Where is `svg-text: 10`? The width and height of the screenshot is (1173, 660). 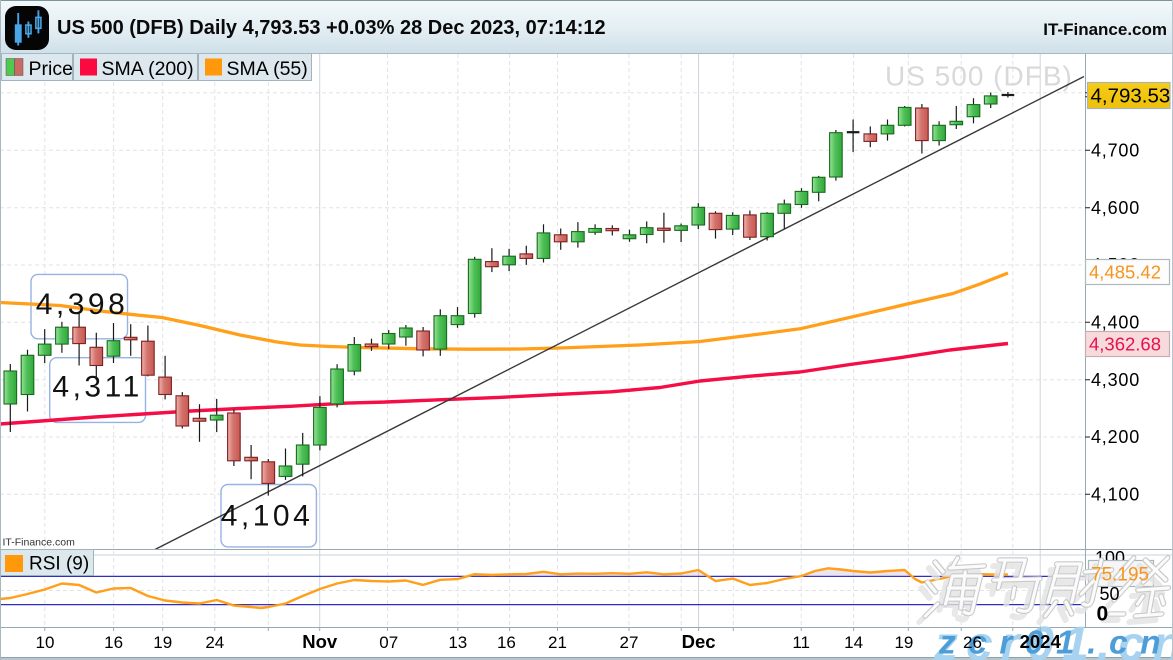
svg-text: 10 is located at coordinates (45, 642).